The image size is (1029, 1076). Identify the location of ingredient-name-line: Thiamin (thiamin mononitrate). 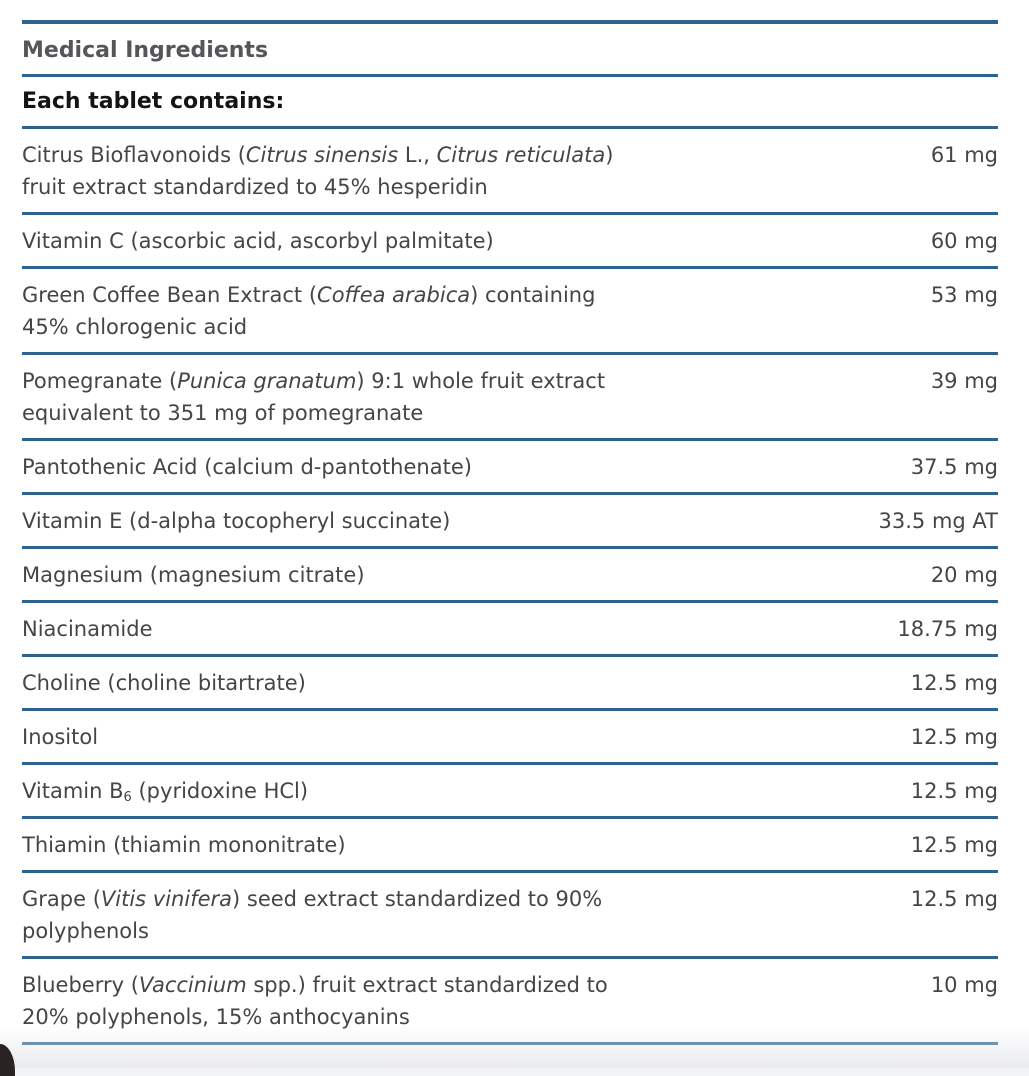
(184, 845).